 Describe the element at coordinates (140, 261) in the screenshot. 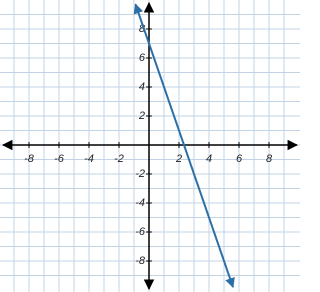

I see `y-tick-label: -8` at that location.